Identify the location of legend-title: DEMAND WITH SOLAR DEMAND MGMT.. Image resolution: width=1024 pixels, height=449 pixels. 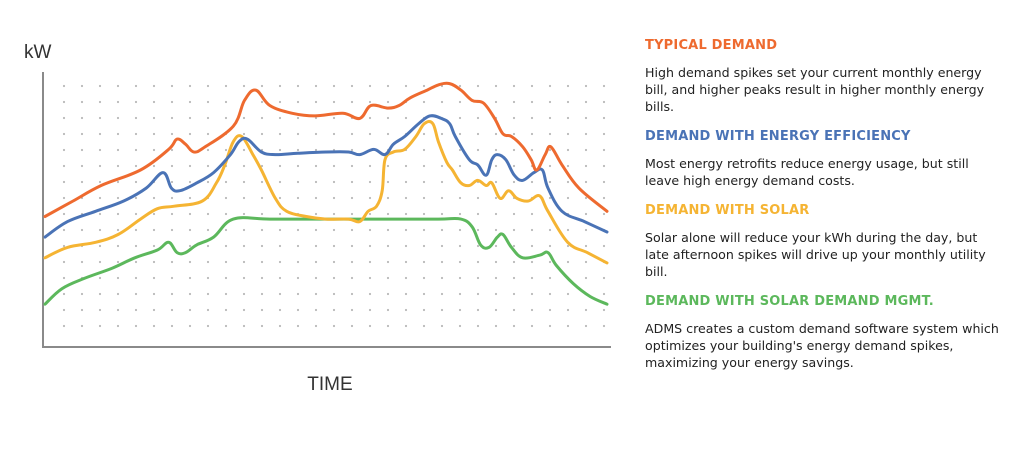
(789, 301).